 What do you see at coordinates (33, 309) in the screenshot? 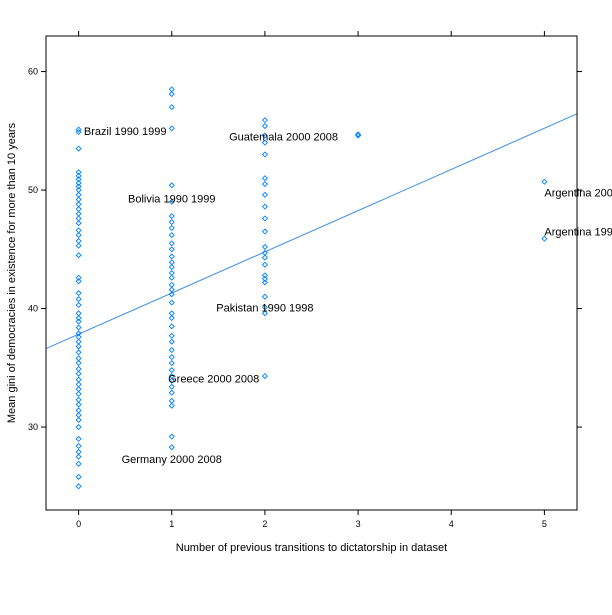
I see `y-tick-label: 40` at bounding box center [33, 309].